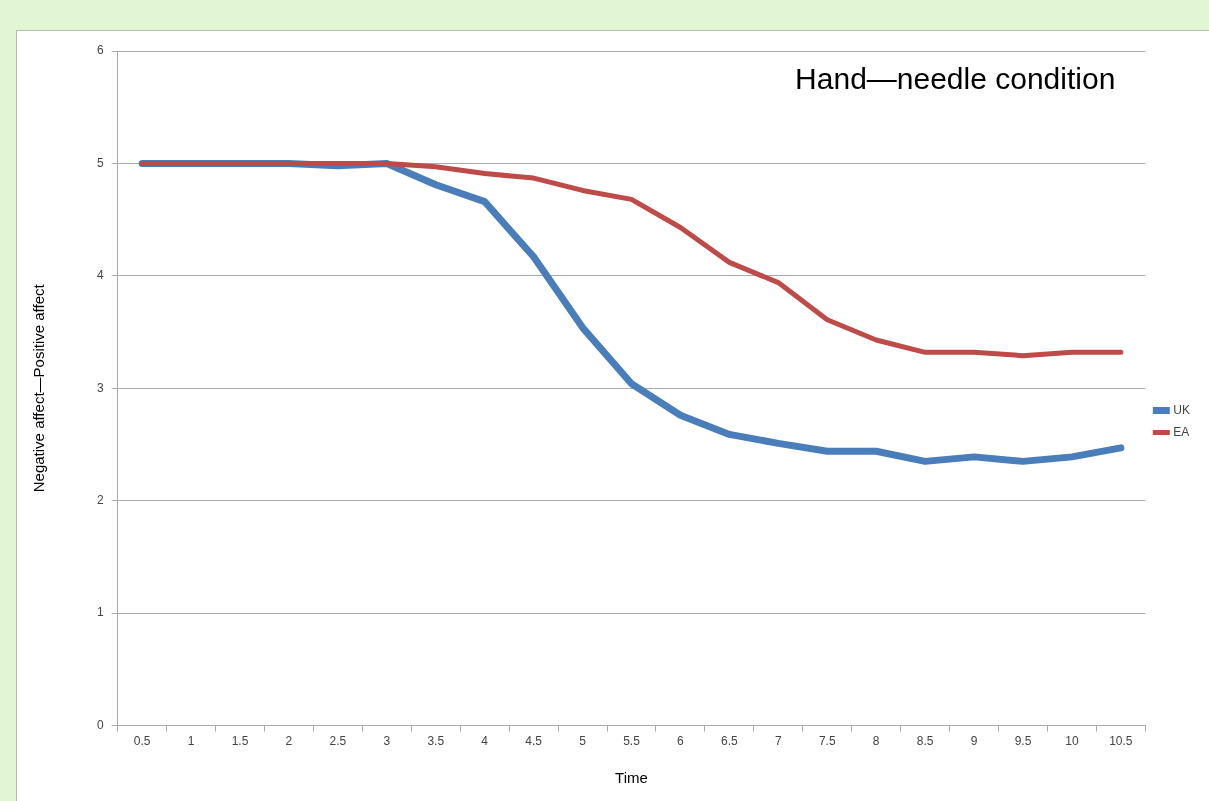 The height and width of the screenshot is (801, 1209). I want to click on x-tick-label: 8.5, so click(925, 741).